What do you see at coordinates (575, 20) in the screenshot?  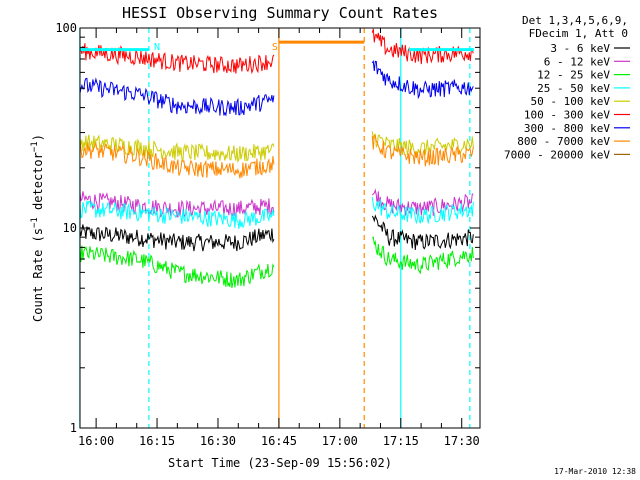 I see `legend-header-0: Det 1,3,4,5,6,9,` at bounding box center [575, 20].